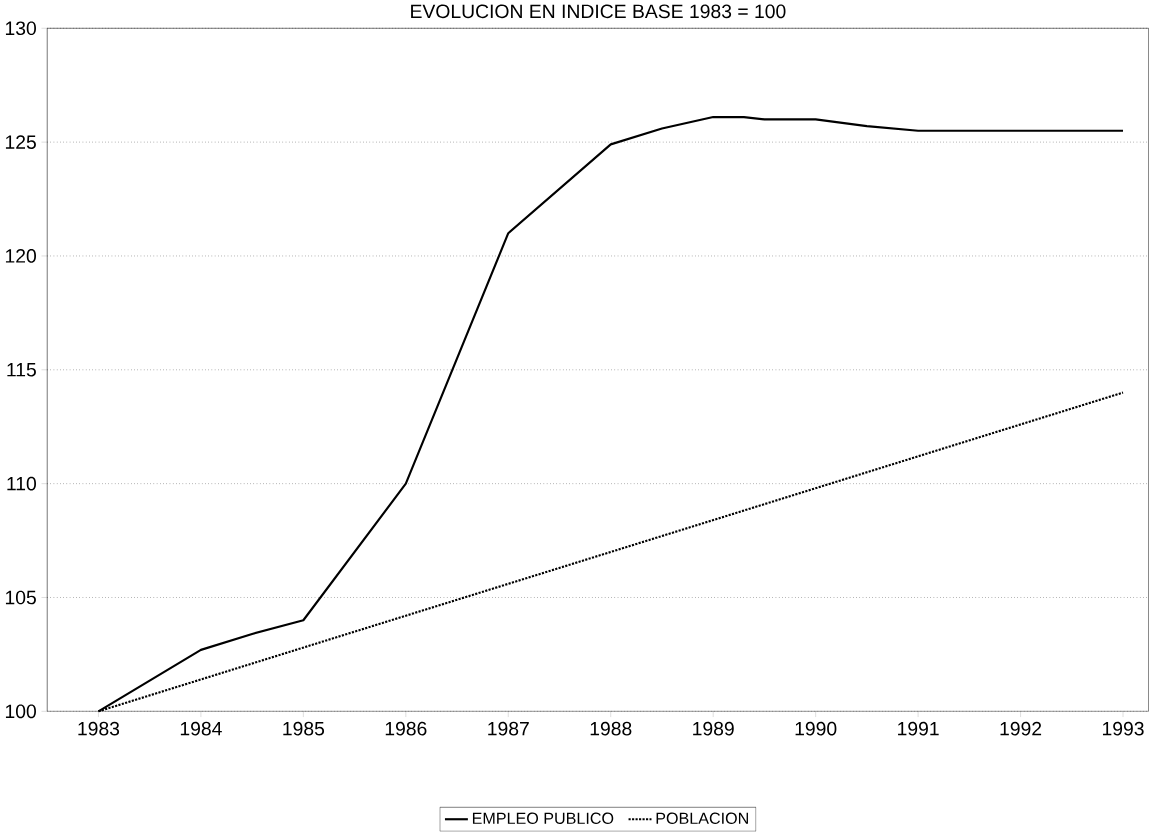 The height and width of the screenshot is (832, 1149). I want to click on x-tick-label: 1988, so click(611, 729).